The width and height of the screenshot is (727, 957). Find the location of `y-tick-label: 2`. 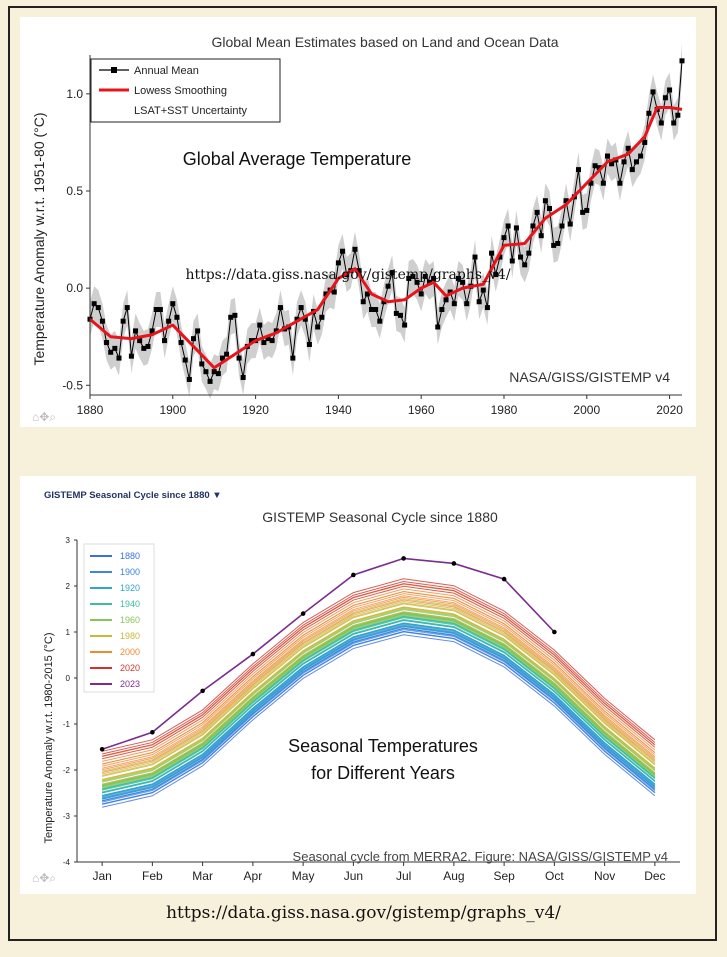

y-tick-label: 2 is located at coordinates (68, 586).